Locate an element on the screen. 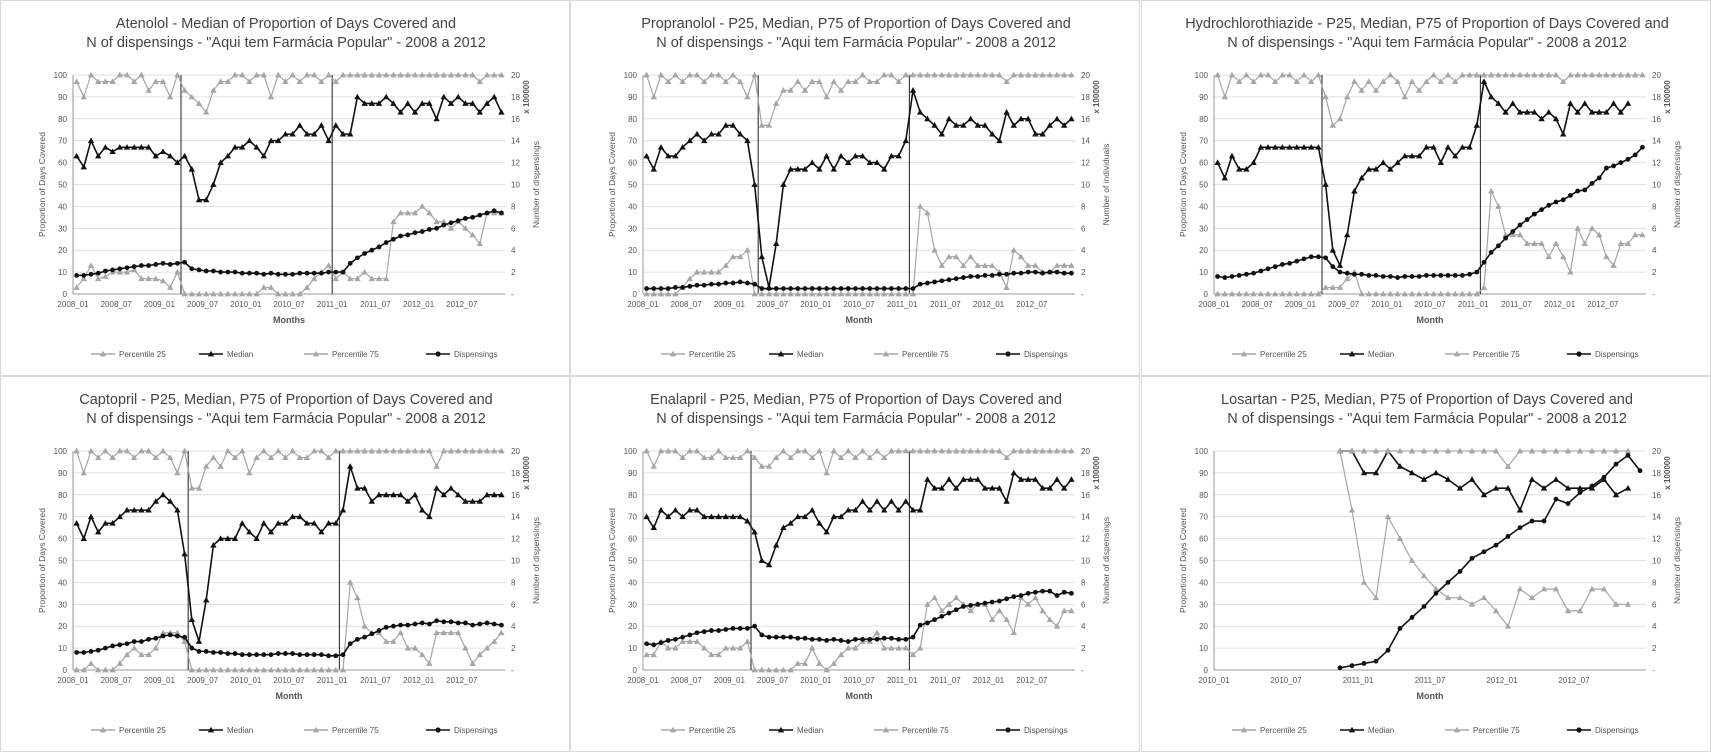  legend-label: Percentile 25 is located at coordinates (712, 730).